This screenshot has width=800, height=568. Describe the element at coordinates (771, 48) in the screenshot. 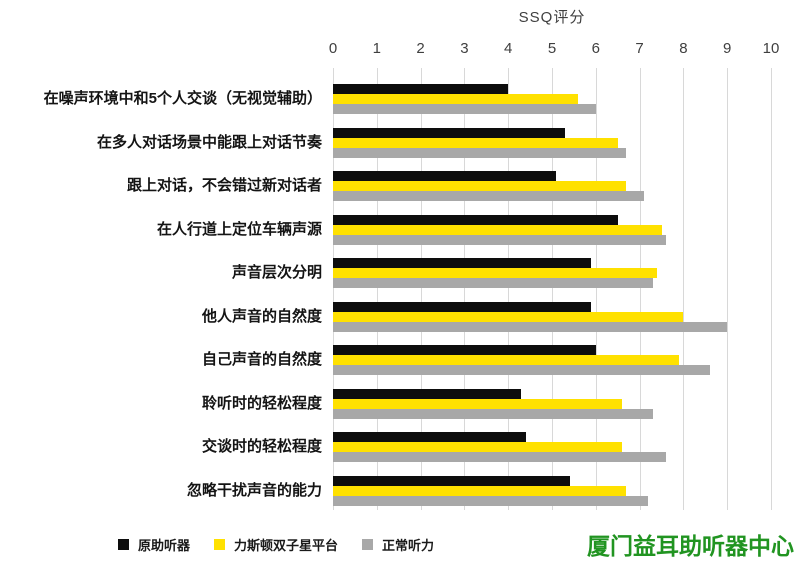

I see `x-tick-label: 10` at that location.